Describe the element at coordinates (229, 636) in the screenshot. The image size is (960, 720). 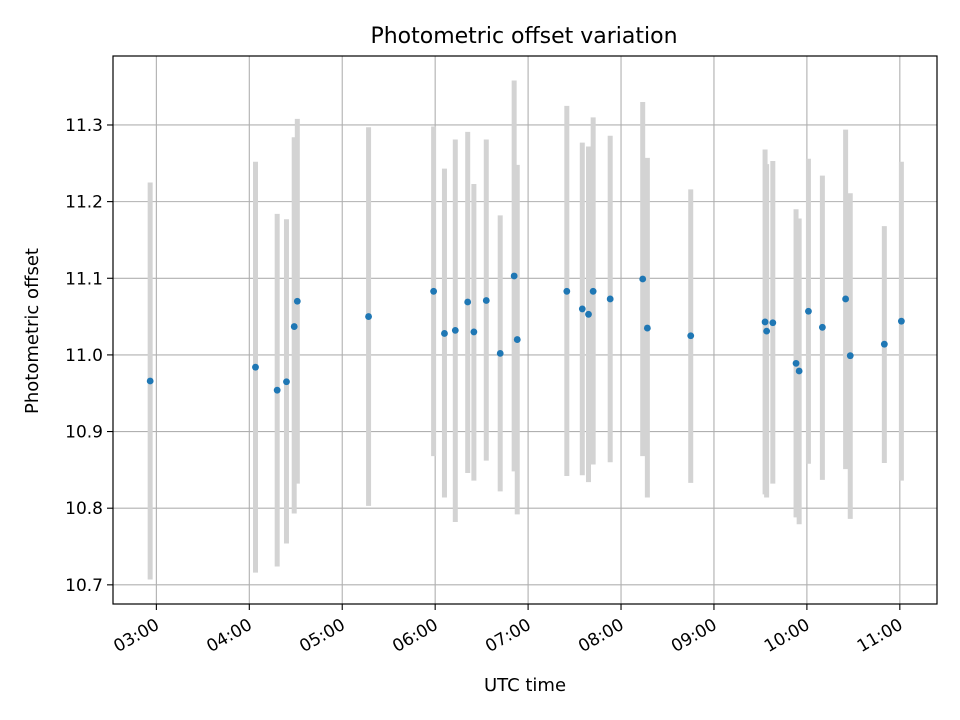
I see `x-tick-label: 04:00` at that location.